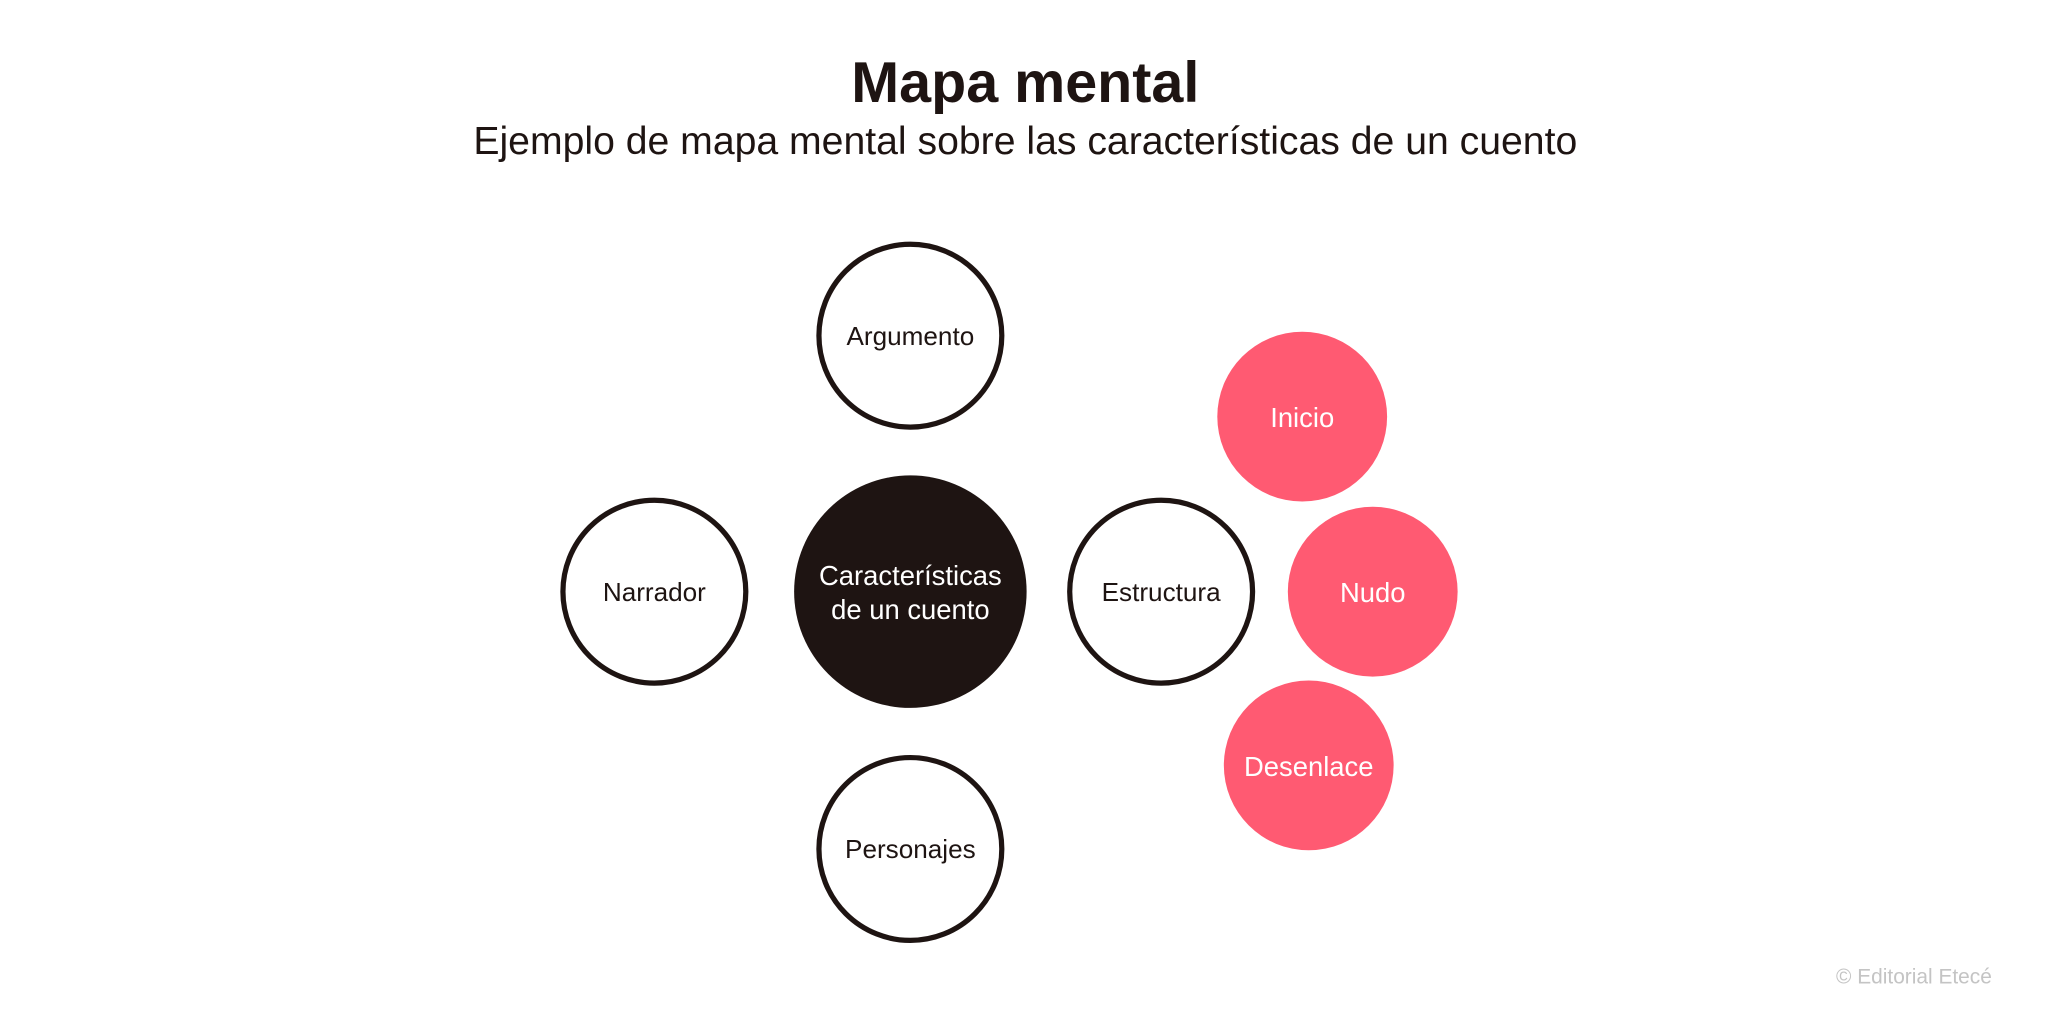  Describe the element at coordinates (910, 591) in the screenshot. I see `node-center: Características de un cuento` at that location.